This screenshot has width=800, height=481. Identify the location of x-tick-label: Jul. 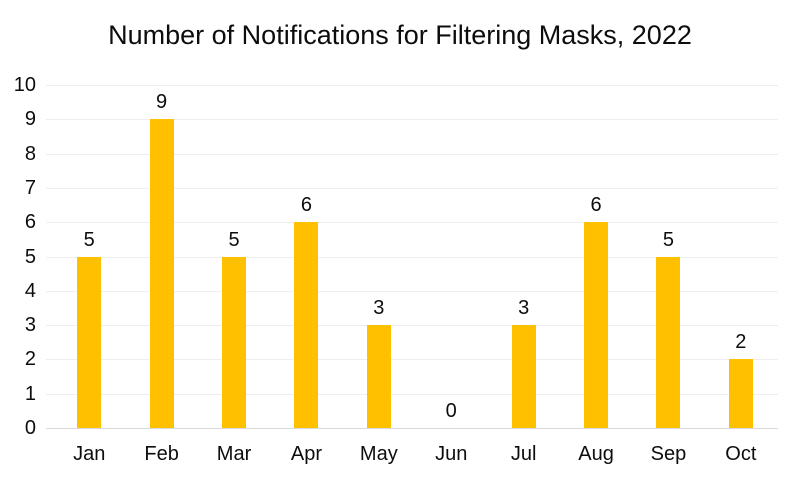
(523, 454).